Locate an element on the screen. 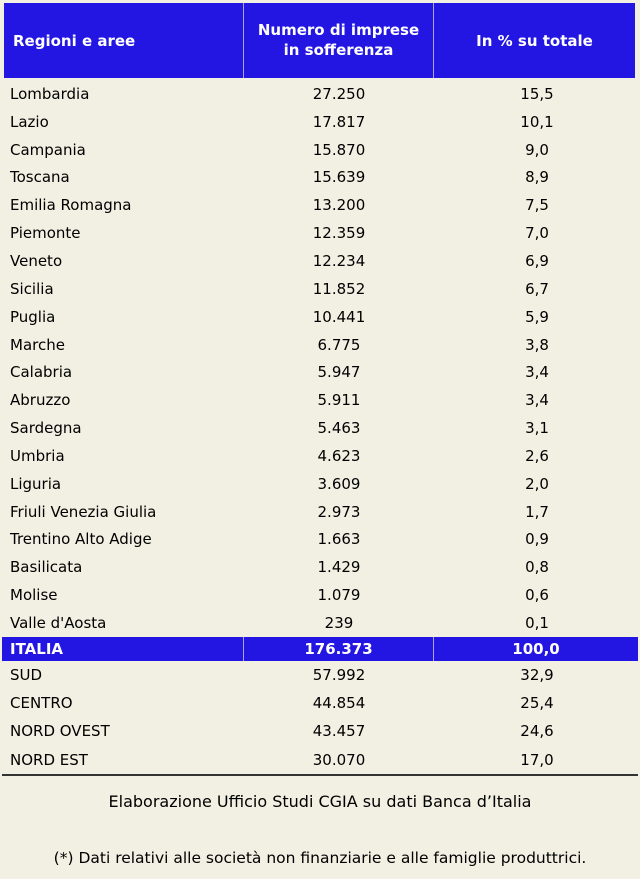 The image size is (640, 879). table-row: Calabria 5.947 3,4 is located at coordinates (320, 372).